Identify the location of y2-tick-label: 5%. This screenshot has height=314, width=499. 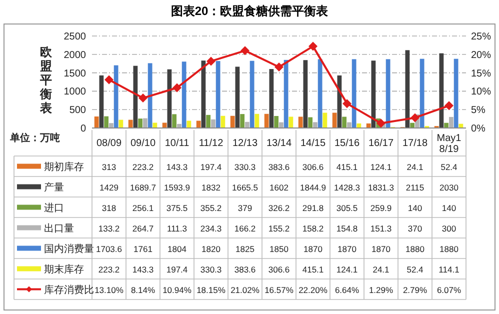
(478, 110).